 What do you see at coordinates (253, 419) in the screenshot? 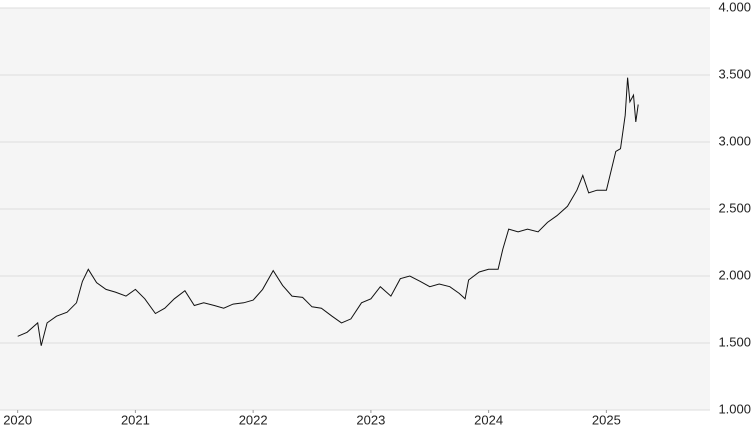
I see `x-tick-label: 2022` at bounding box center [253, 419].